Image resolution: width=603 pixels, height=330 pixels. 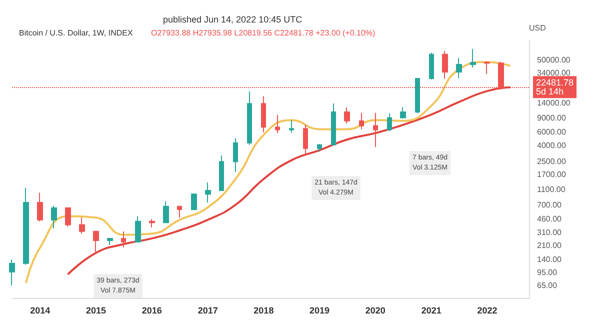 What do you see at coordinates (547, 285) in the screenshot?
I see `y-tick-label: 65.00` at bounding box center [547, 285].